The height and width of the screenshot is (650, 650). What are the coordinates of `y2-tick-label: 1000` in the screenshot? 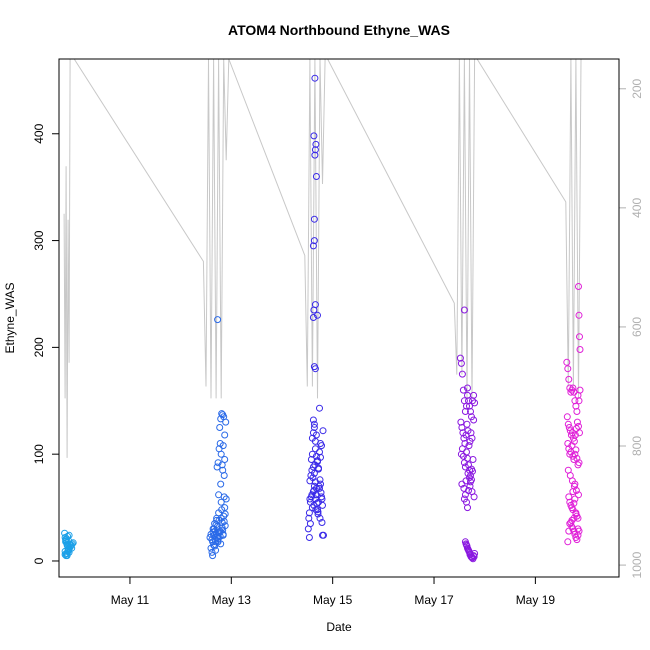 It's located at (637, 564).